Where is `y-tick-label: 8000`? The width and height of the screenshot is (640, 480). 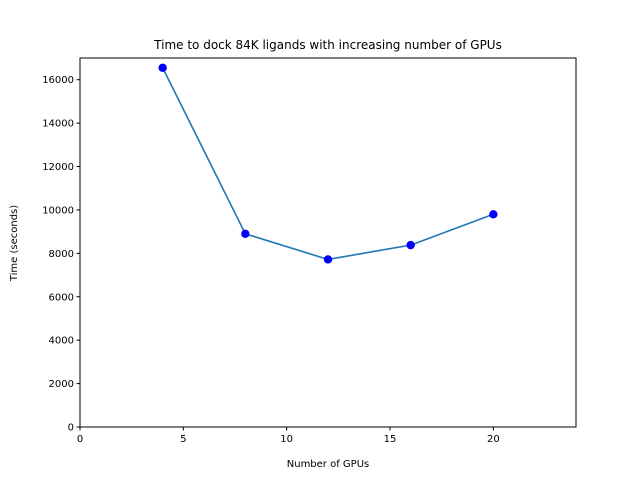 y-tick-label: 8000 is located at coordinates (61, 254).